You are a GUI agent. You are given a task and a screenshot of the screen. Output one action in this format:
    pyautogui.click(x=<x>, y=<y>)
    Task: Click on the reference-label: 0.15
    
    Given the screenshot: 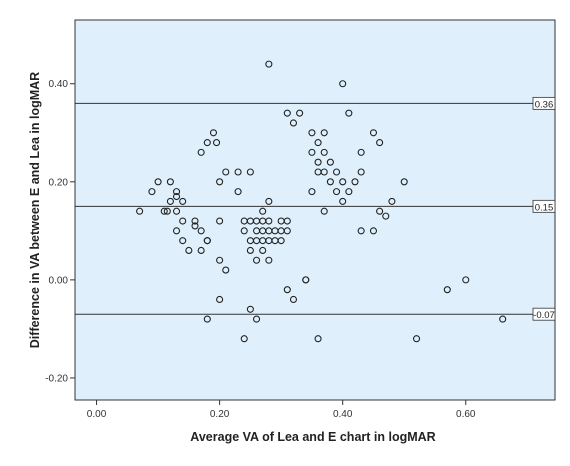 What is the action you would take?
    pyautogui.click(x=544, y=207)
    